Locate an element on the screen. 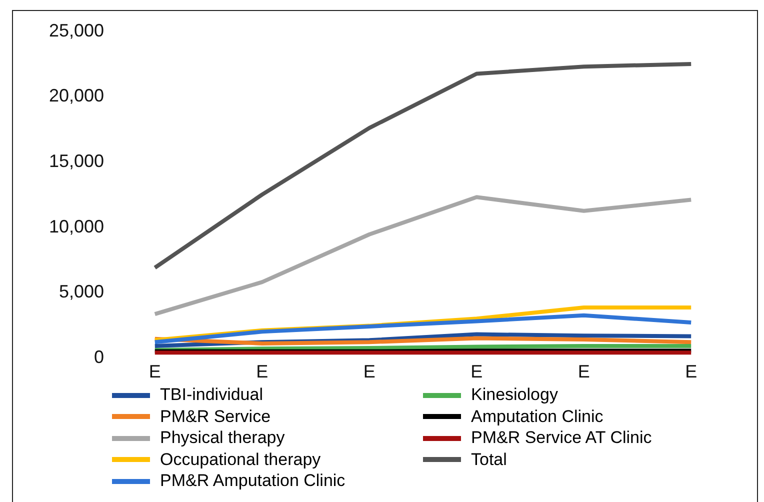 This screenshot has height=502, width=764. legend-label: Physical therapy is located at coordinates (222, 438).